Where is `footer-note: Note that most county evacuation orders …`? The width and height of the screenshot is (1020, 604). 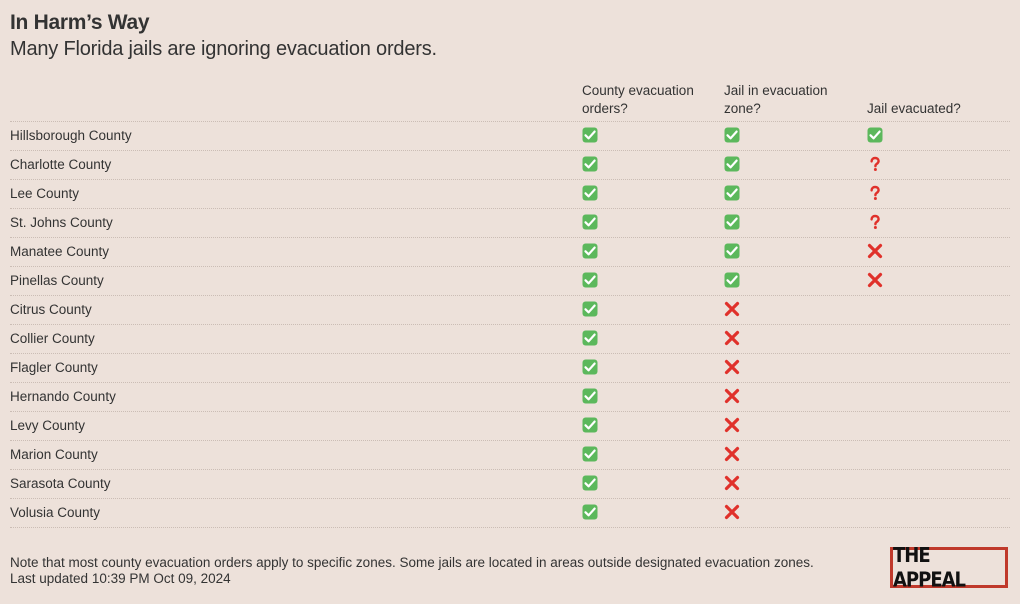
footer-note: Note that most county evacuation orders … is located at coordinates (412, 562).